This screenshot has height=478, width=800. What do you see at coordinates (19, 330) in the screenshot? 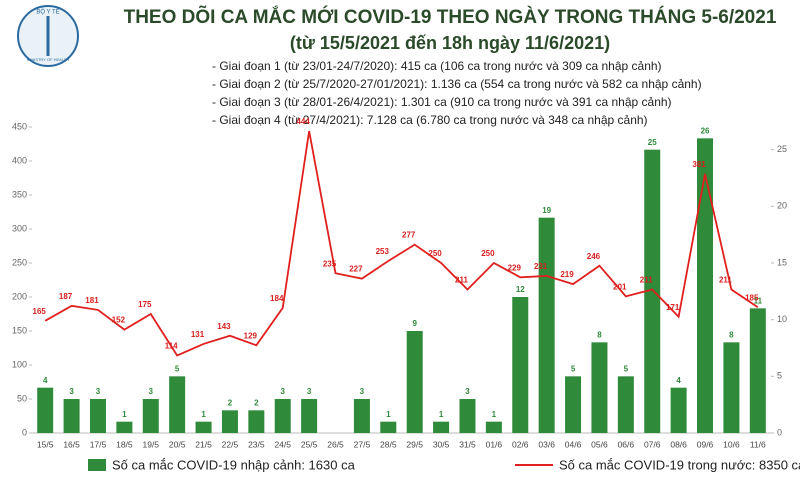
I see `y-tick-label: 150` at bounding box center [19, 330].